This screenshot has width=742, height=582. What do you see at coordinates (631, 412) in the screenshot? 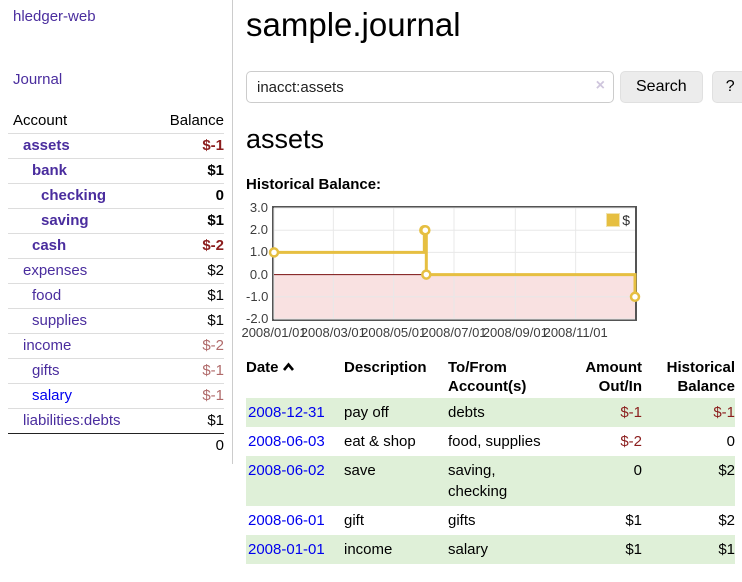
I see `transaction-amount-cell: $-1` at bounding box center [631, 412].